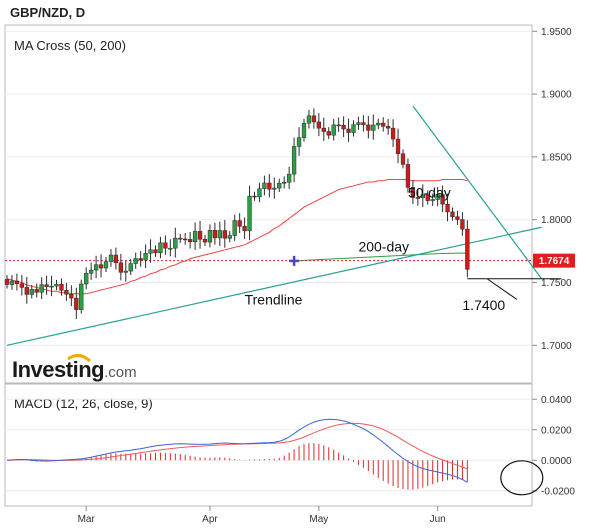 This screenshot has width=598, height=530. Describe the element at coordinates (438, 519) in the screenshot. I see `x-tick-label: Jun` at that location.